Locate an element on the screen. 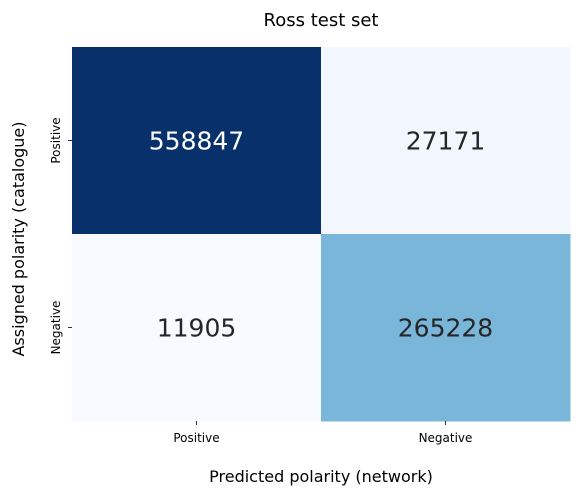 The height and width of the screenshot is (494, 578). x-tick-label-0: Positive is located at coordinates (196, 438).